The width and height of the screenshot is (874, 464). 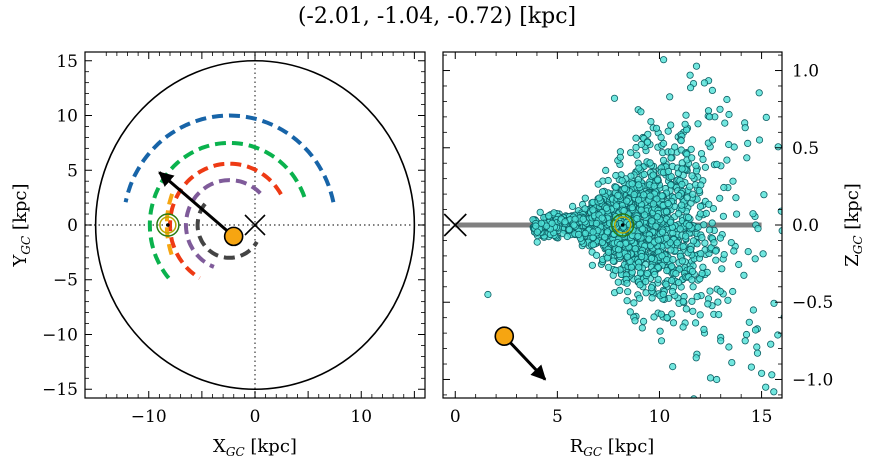 What do you see at coordinates (525, 358) in the screenshot?
I see `velocity-arrow-rz` at bounding box center [525, 358].